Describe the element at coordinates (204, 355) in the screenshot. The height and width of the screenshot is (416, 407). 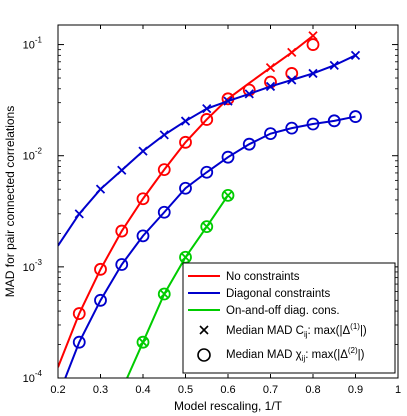
I see `legend-marker-o` at that location.